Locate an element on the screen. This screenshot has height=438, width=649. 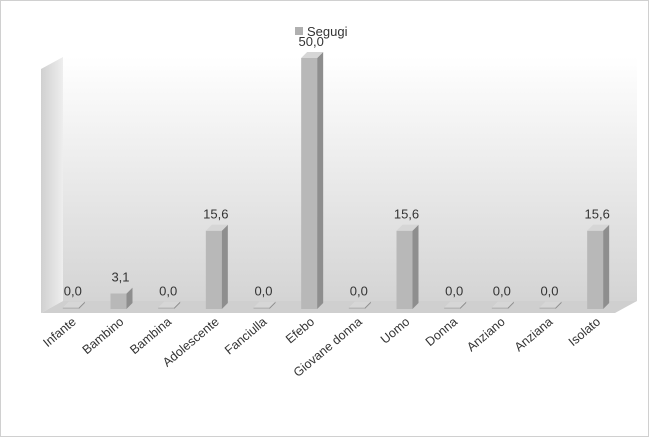
x-tick-label: Anziana is located at coordinates (534, 335).